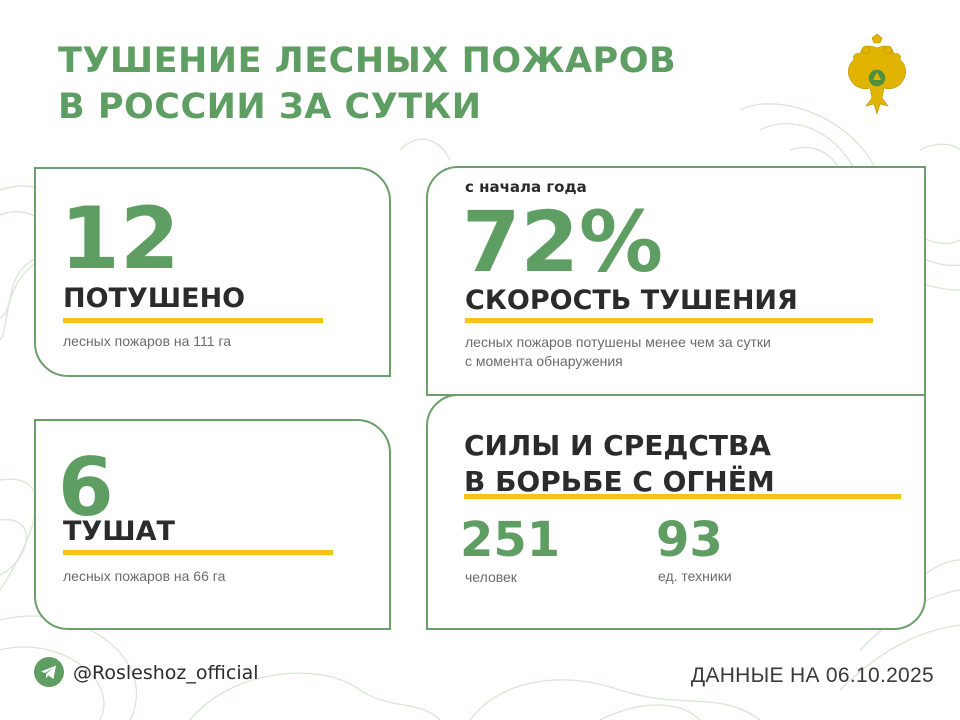 The height and width of the screenshot is (720, 960). I want to click on extinguished-card, so click(212, 272).